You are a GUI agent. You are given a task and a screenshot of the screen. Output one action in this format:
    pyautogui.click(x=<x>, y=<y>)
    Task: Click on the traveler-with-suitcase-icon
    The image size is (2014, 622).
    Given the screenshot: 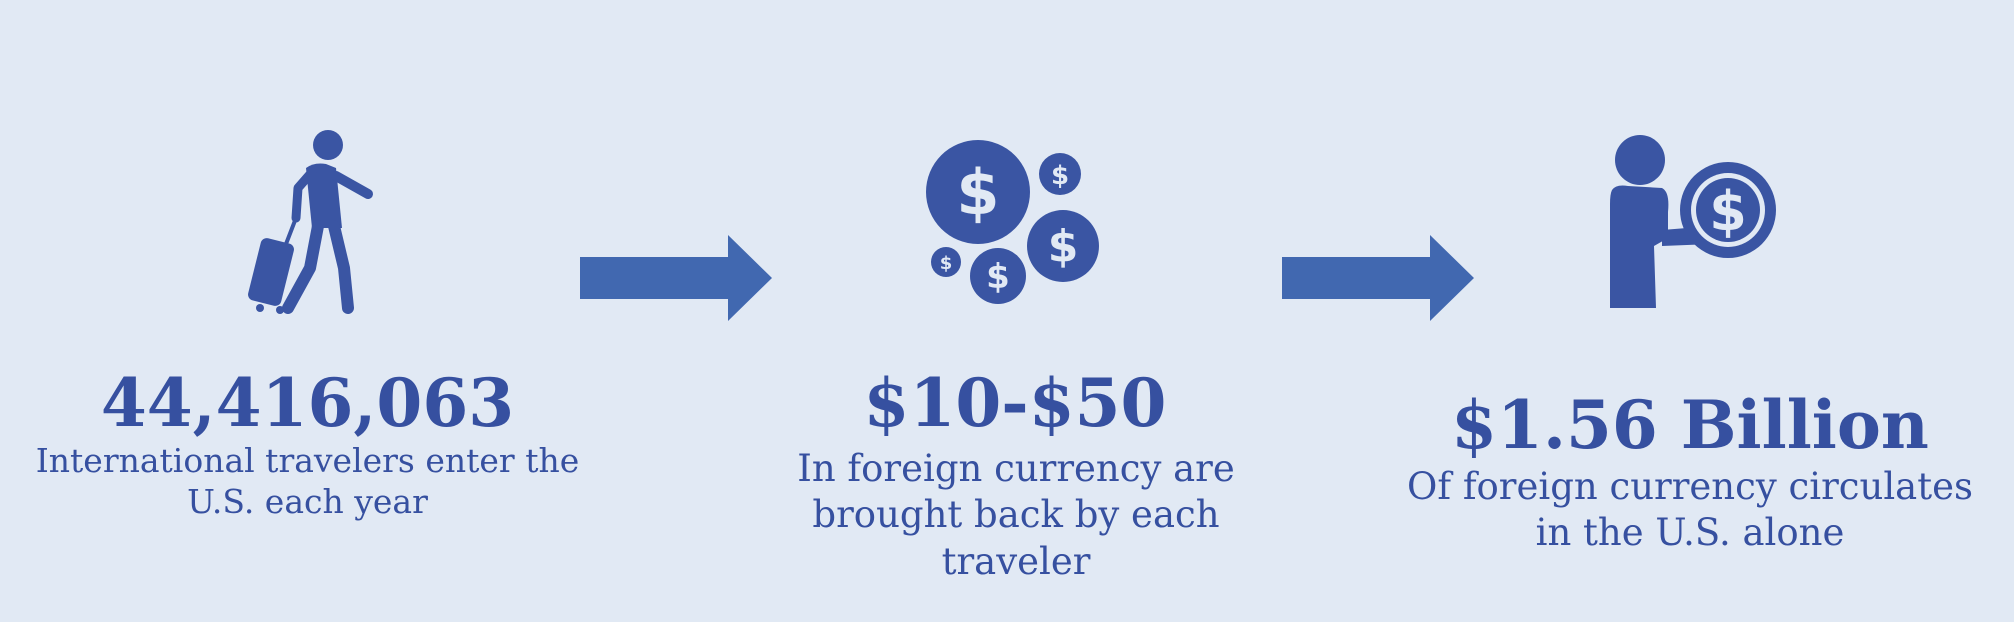 What is the action you would take?
    pyautogui.click(x=306, y=221)
    